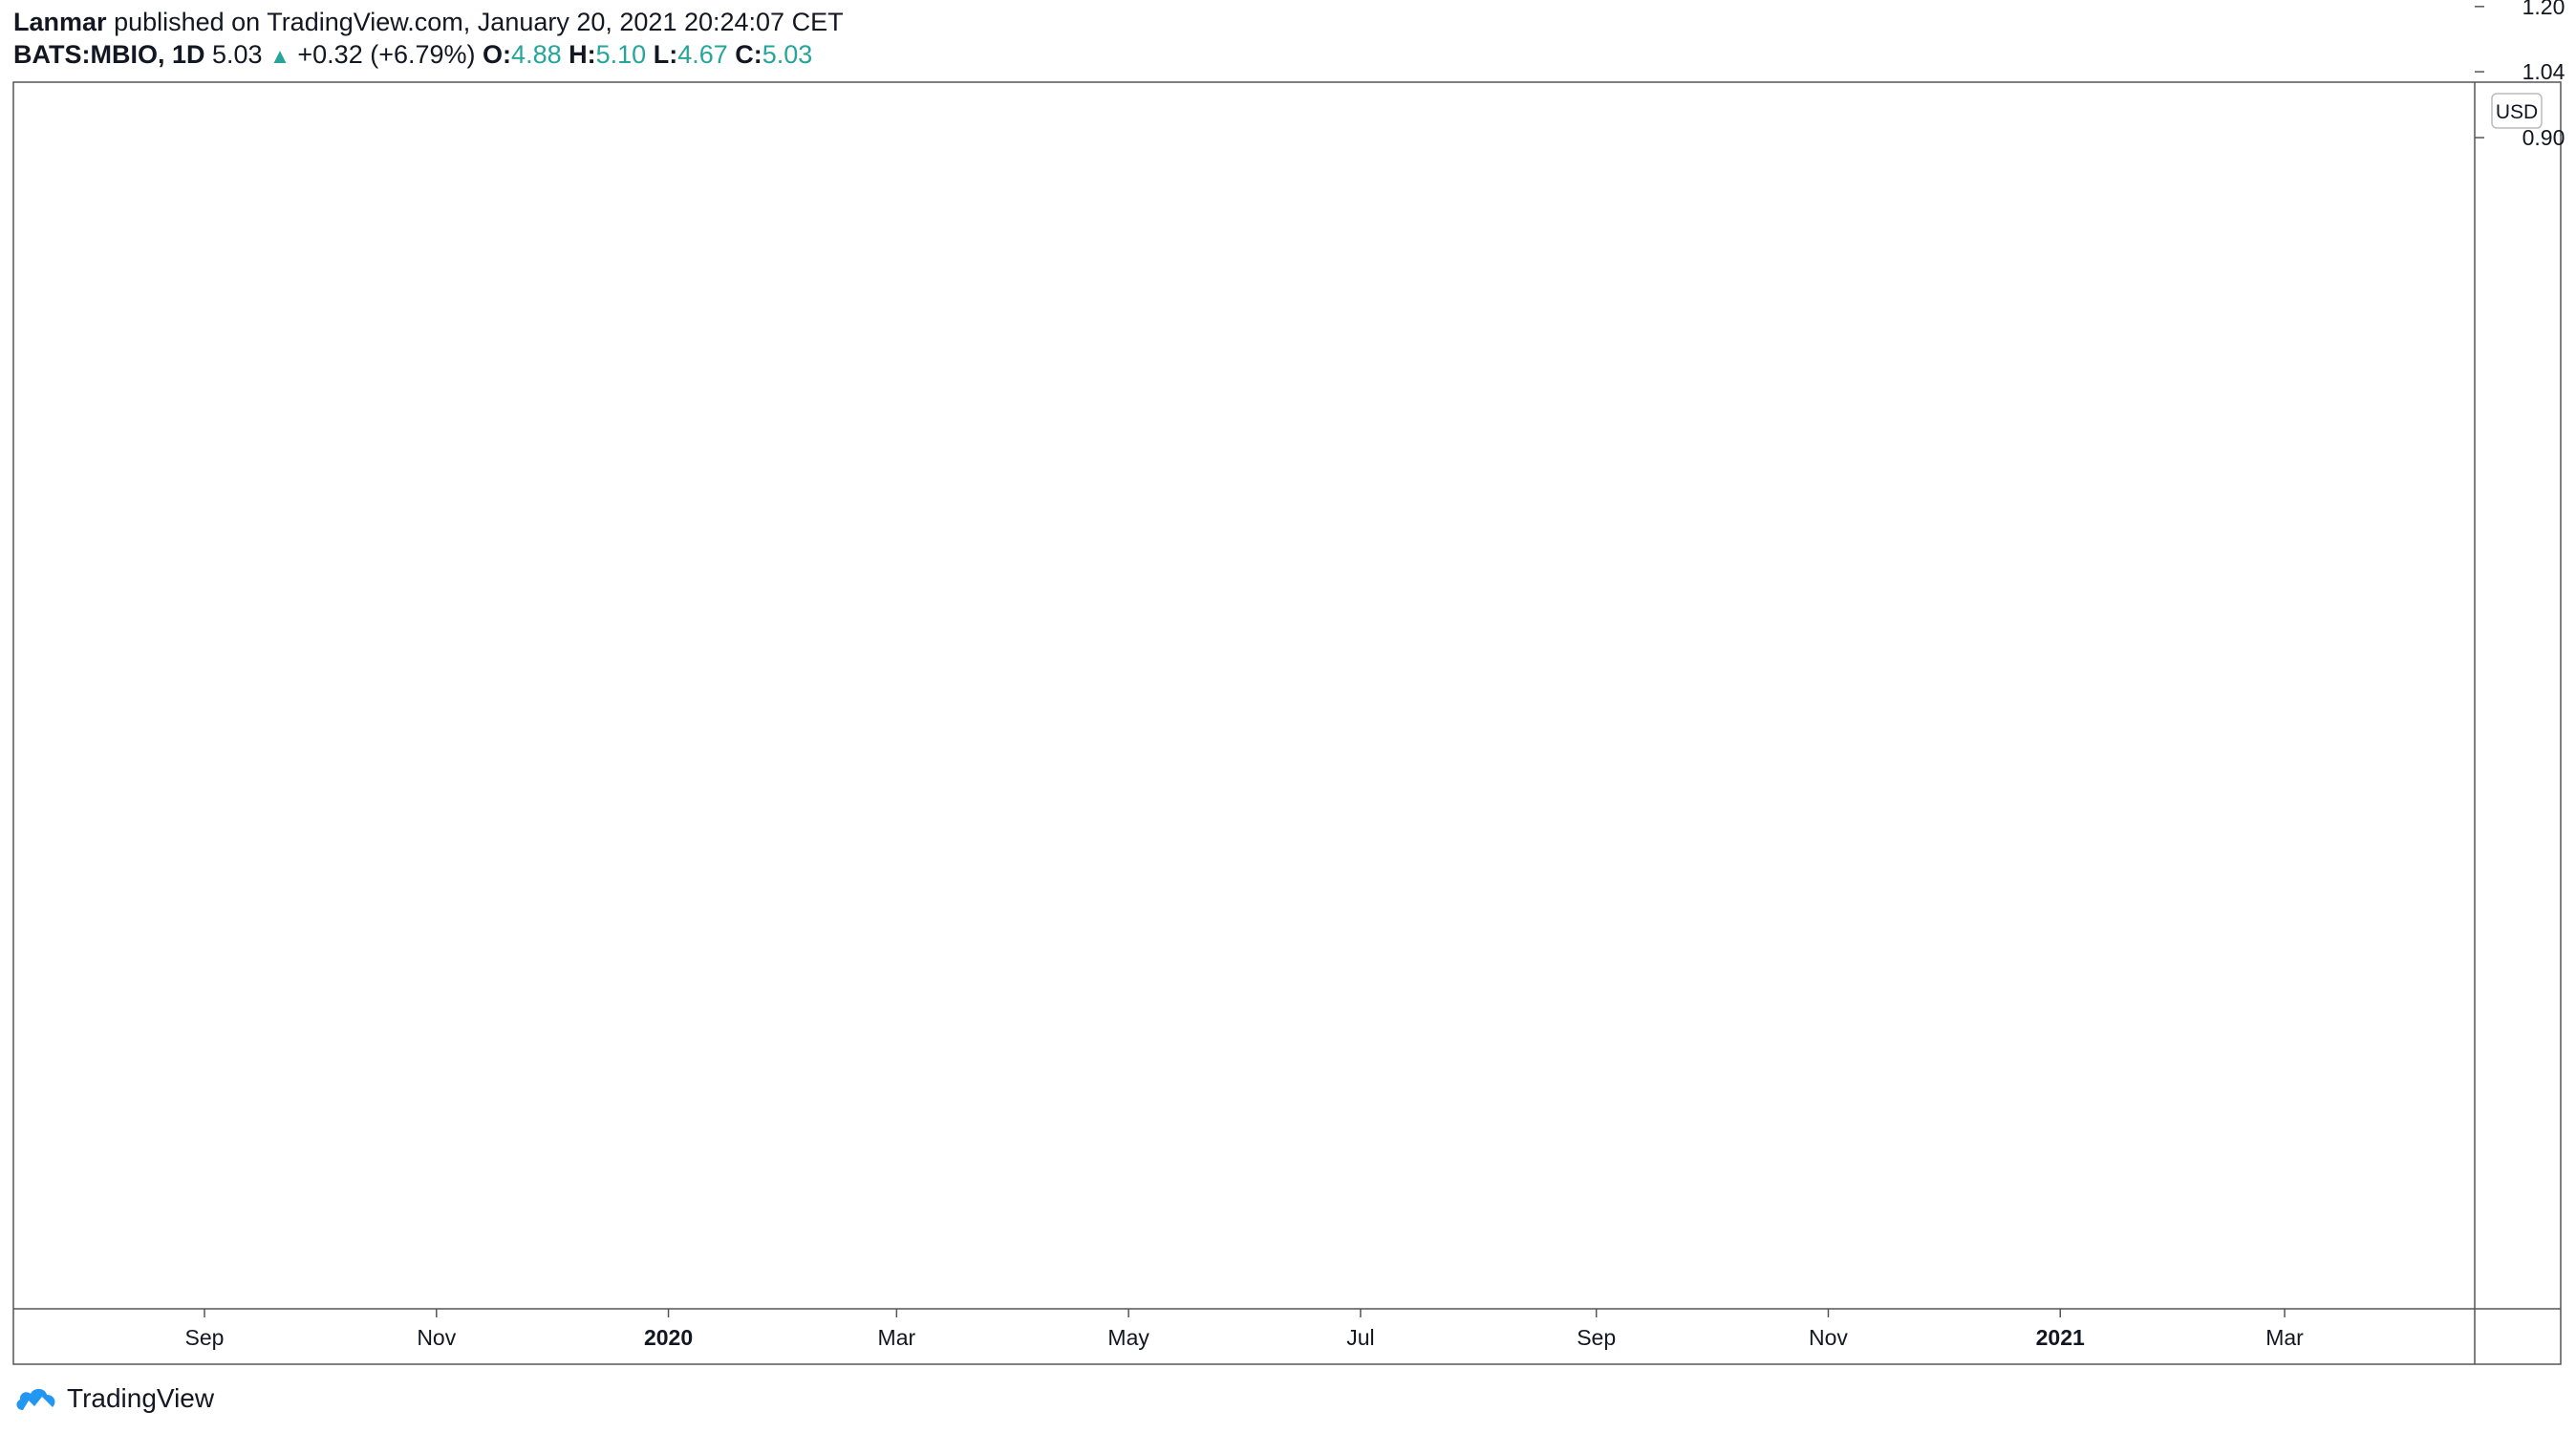 The height and width of the screenshot is (1433, 2576). I want to click on footer: TradingView, so click(113, 1399).